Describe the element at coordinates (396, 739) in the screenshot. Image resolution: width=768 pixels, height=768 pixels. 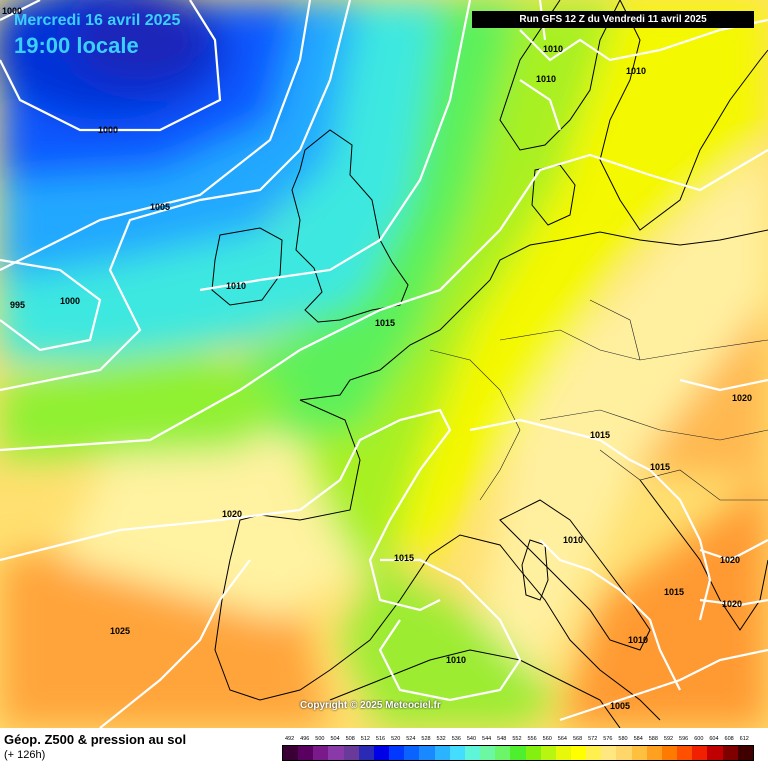
I see `legend-value: 520` at that location.